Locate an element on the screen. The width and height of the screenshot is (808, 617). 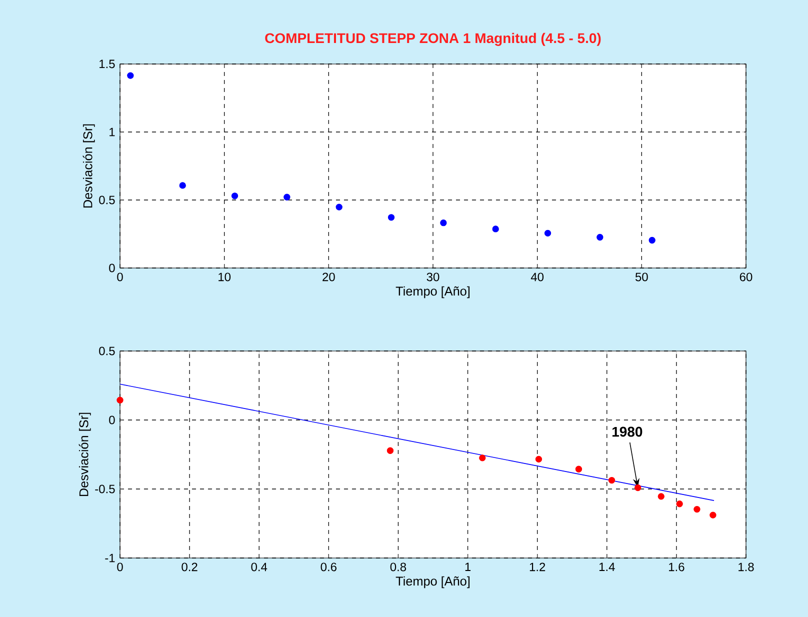
x-tick-label: 1.2 is located at coordinates (538, 567).